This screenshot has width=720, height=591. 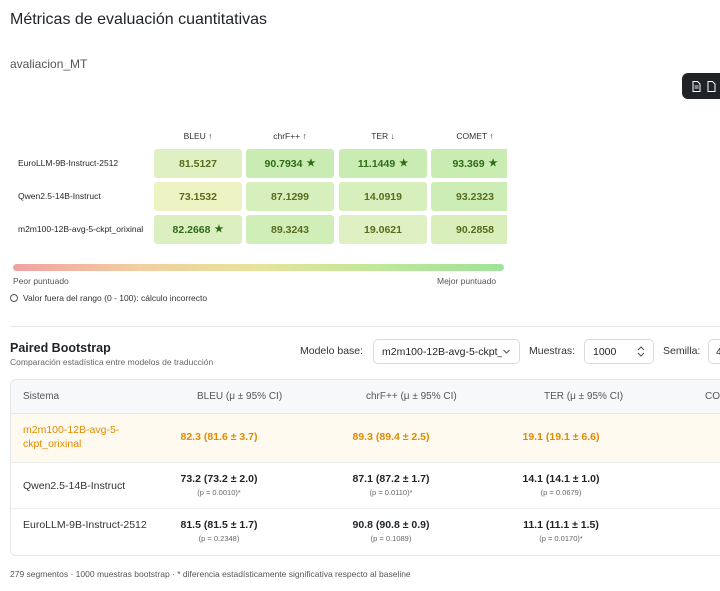 I want to click on metric-cell: 93.369 ★, so click(x=469, y=163).